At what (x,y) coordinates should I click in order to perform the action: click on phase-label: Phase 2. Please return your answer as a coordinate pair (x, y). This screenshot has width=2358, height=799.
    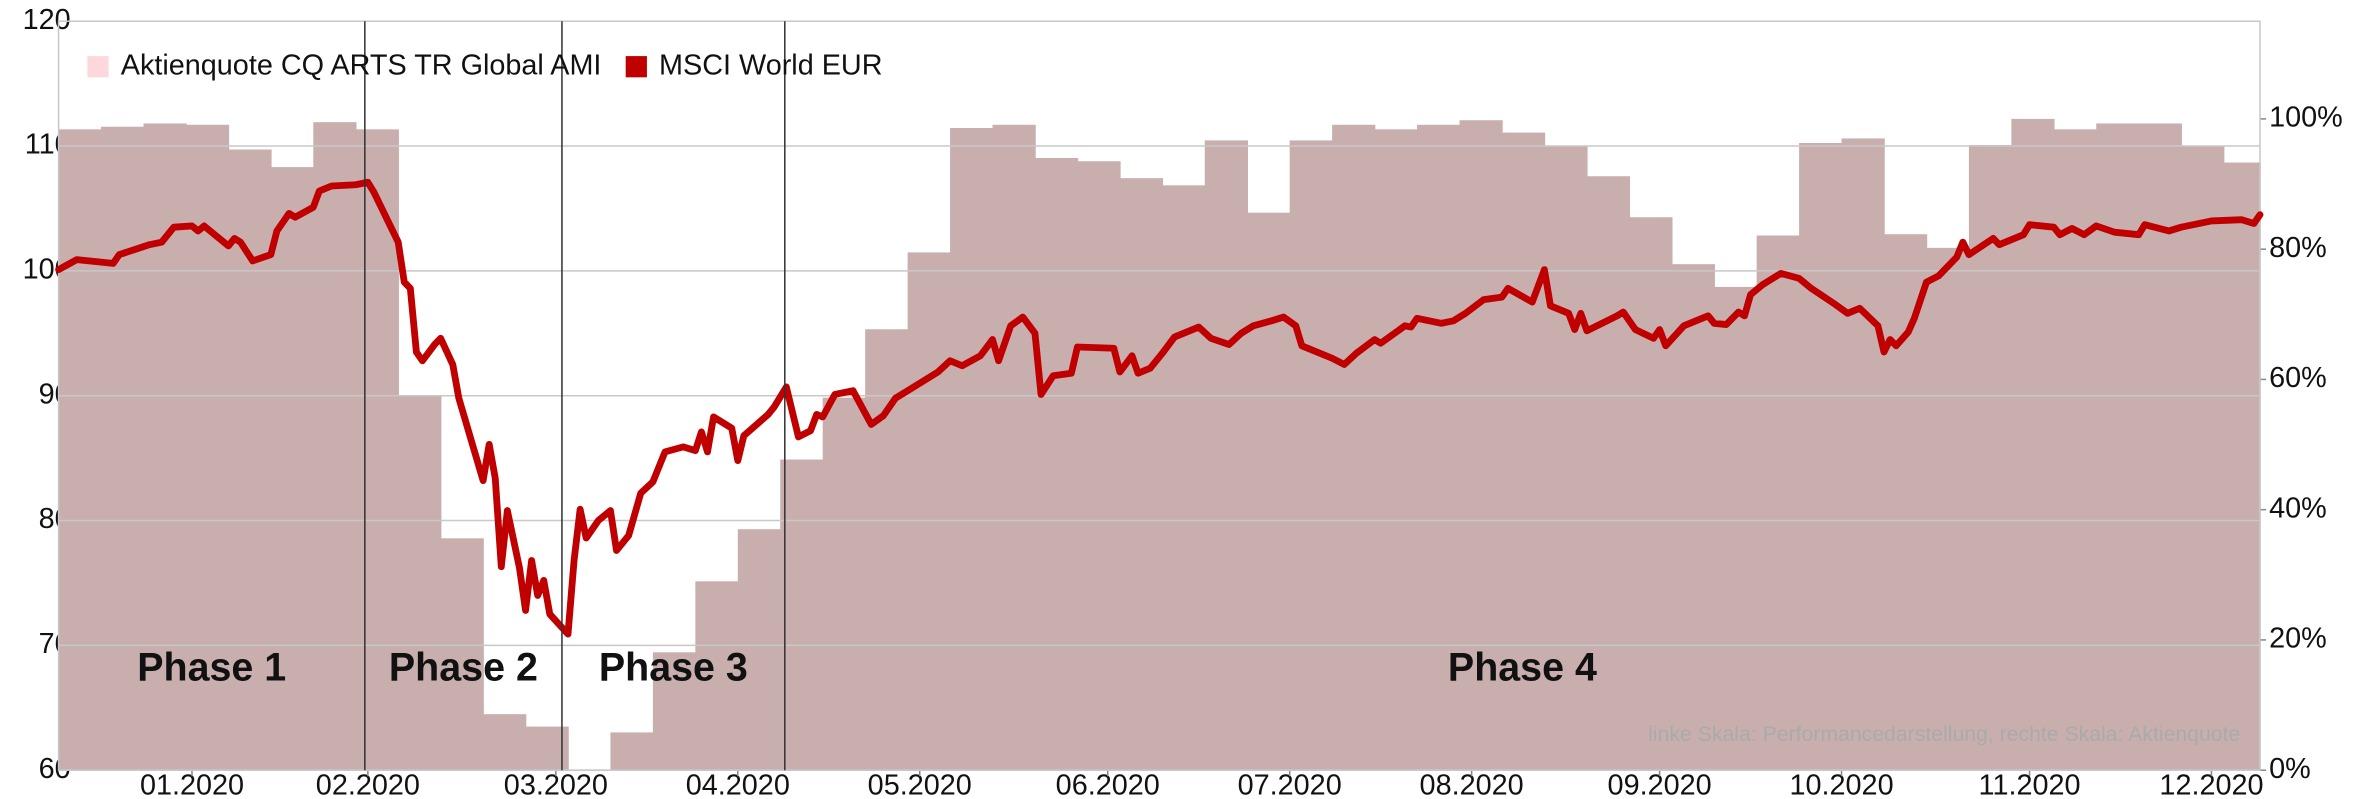
    Looking at the image, I should click on (463, 668).